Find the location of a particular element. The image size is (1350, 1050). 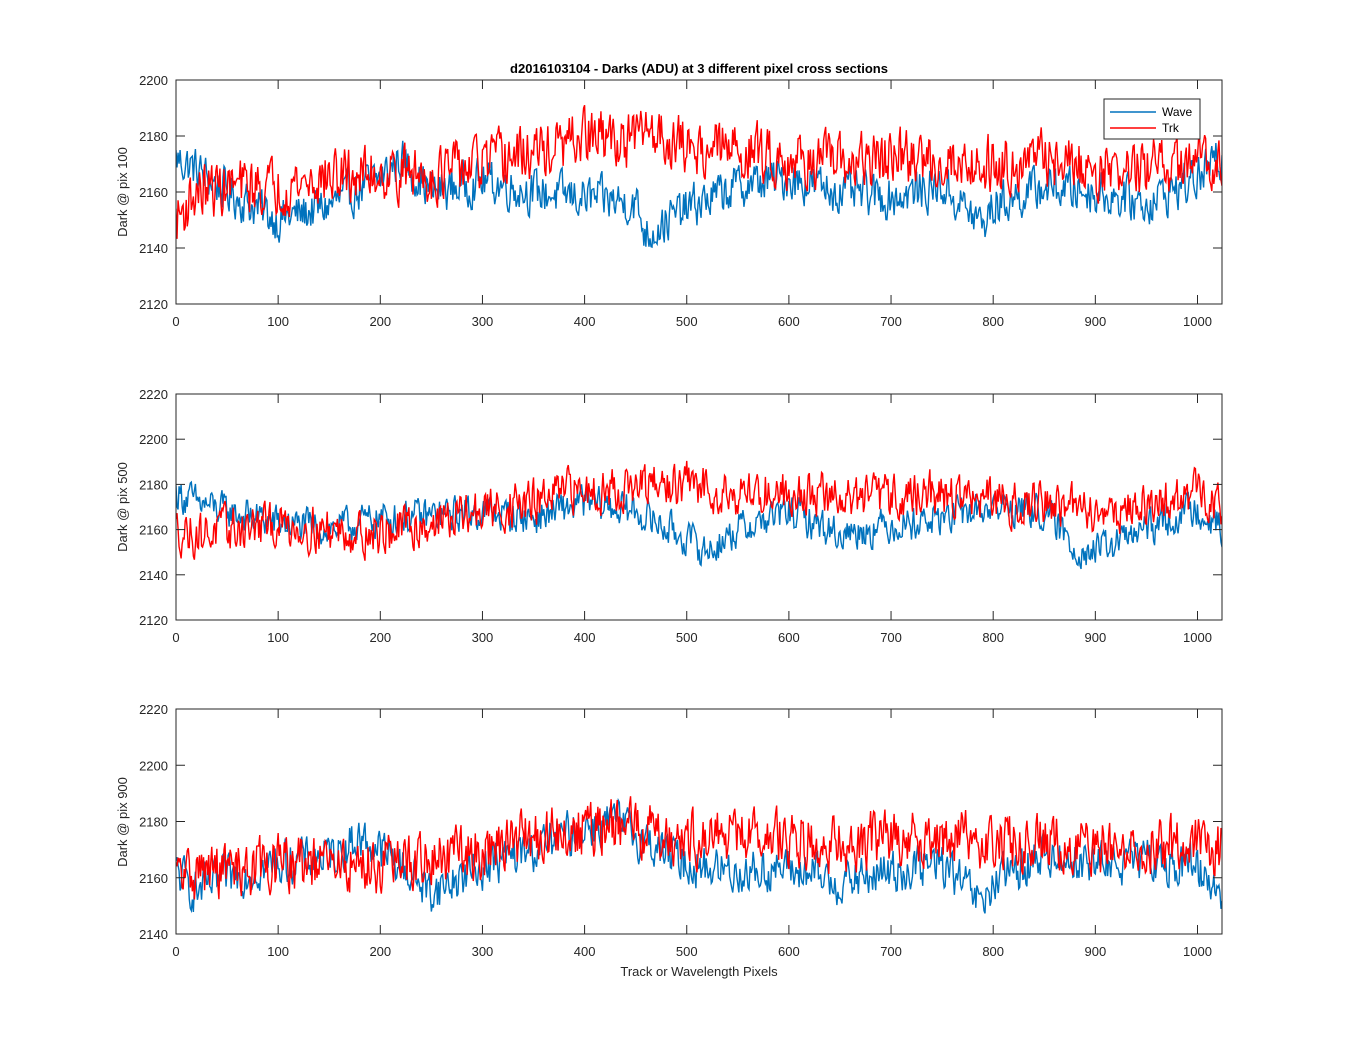

legend-label-trk: Trk is located at coordinates (1171, 128).